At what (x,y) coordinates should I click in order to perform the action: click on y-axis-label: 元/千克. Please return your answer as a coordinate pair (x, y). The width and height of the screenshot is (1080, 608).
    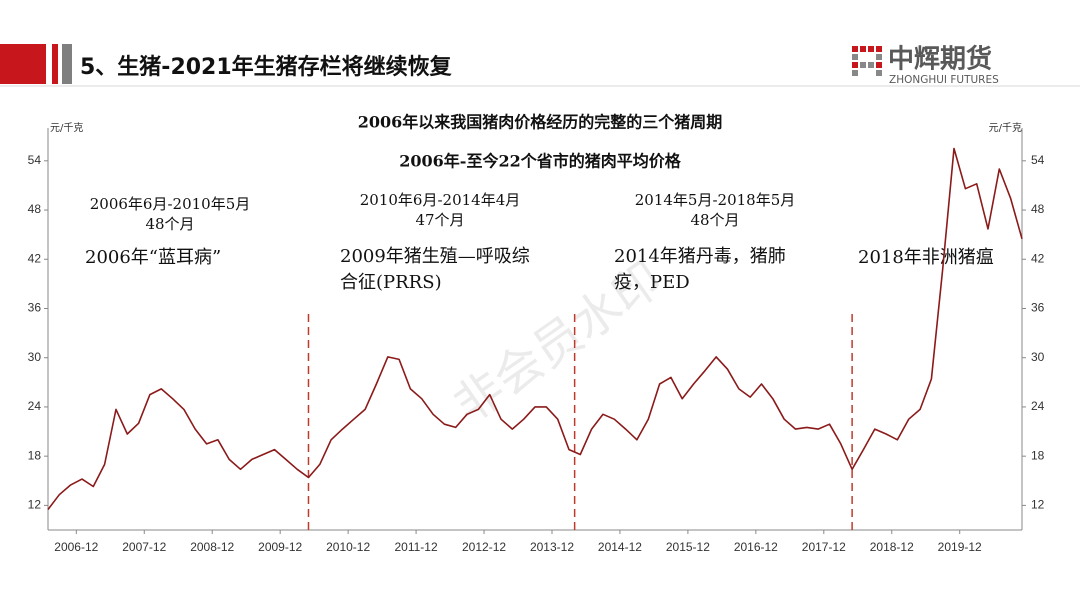
    Looking at the image, I should click on (66, 128).